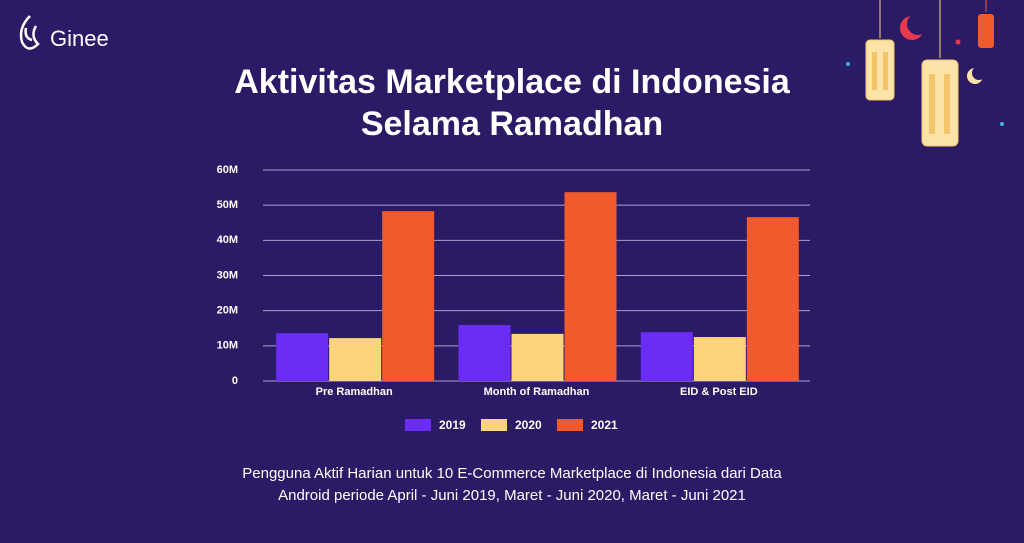 The width and height of the screenshot is (1024, 543). Describe the element at coordinates (925, 73) in the screenshot. I see `decoration` at that location.